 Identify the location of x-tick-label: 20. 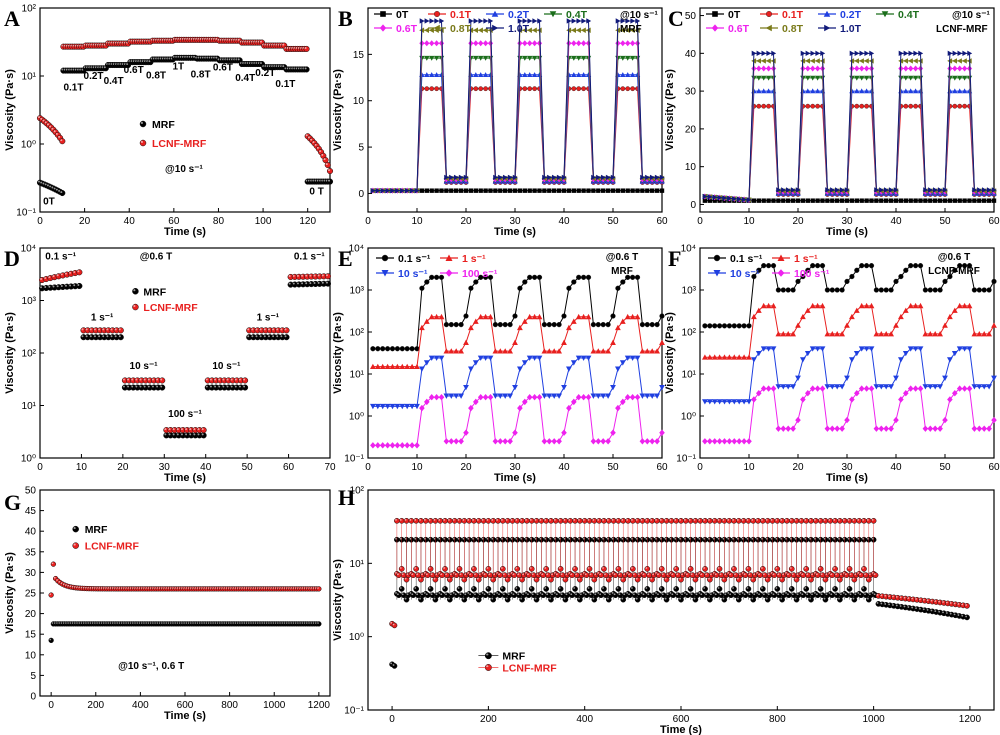
(85, 221).